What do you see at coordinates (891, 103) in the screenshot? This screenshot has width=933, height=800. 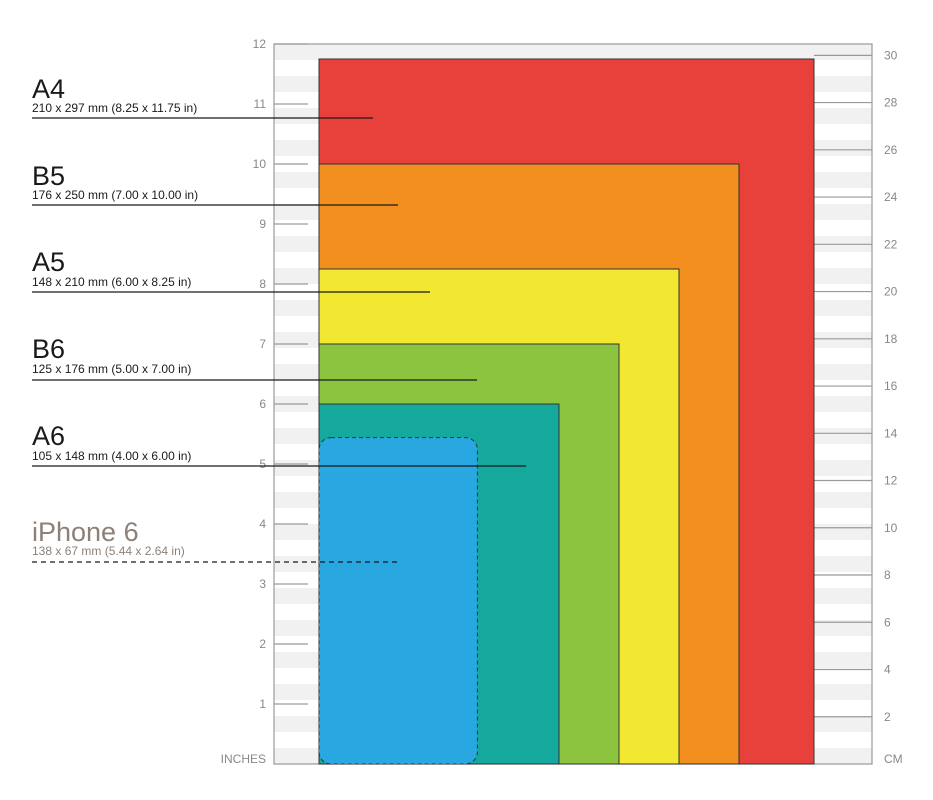 I see `cm-tick-label: 28` at bounding box center [891, 103].